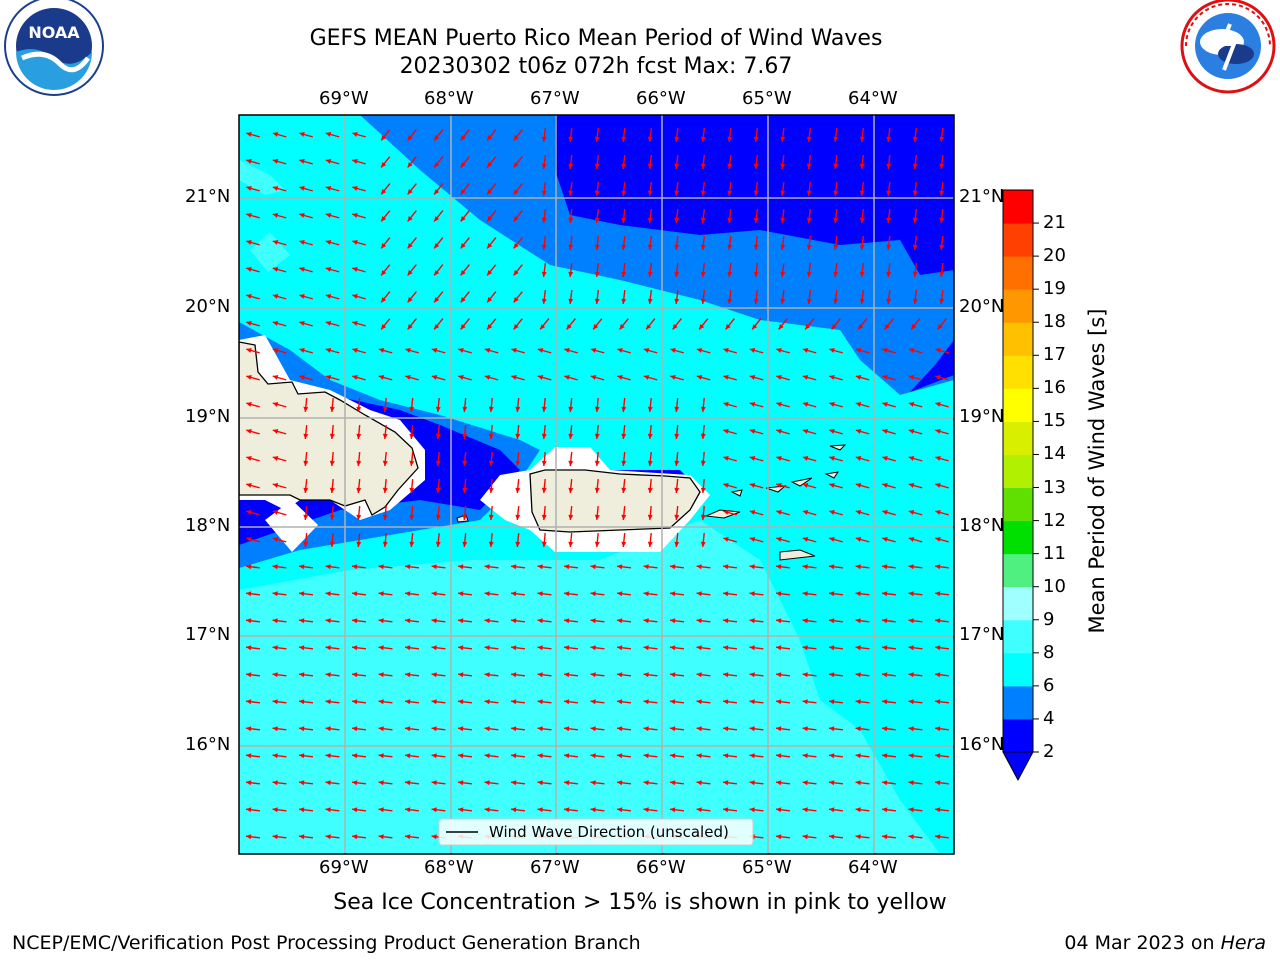 The image size is (1280, 960). What do you see at coordinates (449, 98) in the screenshot?
I see `lon-top-label: 68°W` at bounding box center [449, 98].